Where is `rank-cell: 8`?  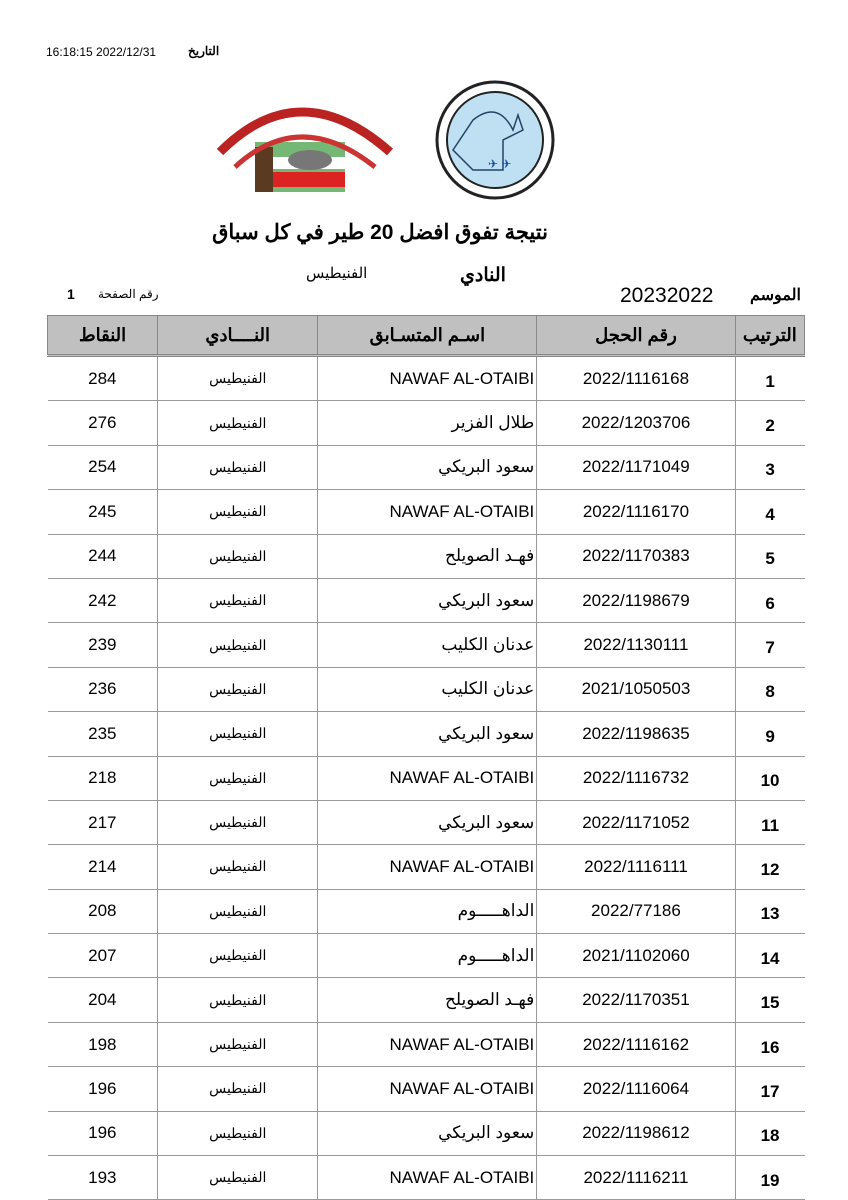 rank-cell: 8 is located at coordinates (769, 690).